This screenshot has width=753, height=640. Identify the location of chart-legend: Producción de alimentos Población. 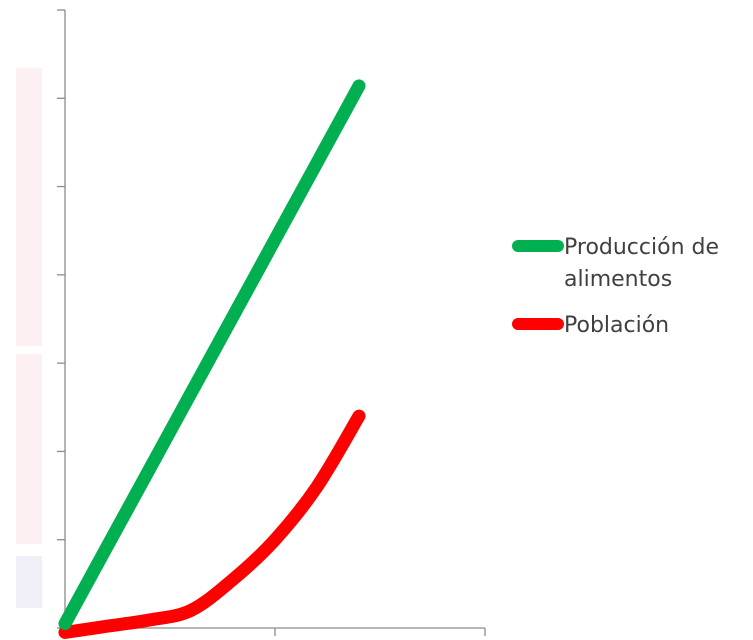
(629, 294).